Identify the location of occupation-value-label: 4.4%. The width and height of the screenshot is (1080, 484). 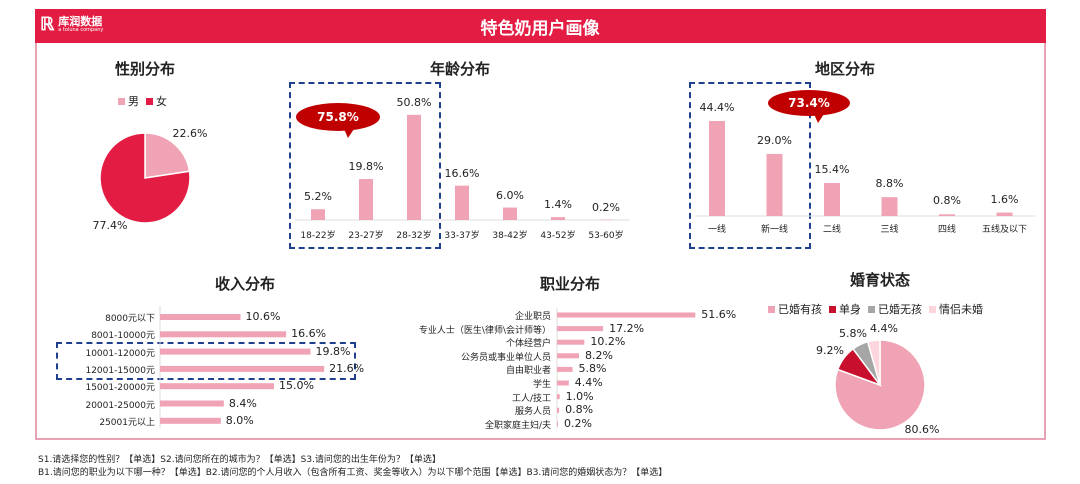
(588, 382).